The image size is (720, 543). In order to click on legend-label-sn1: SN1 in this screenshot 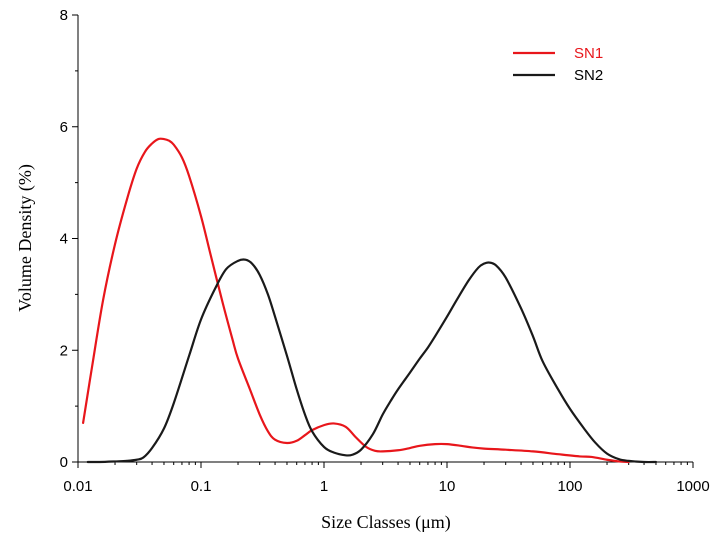, I will do `click(588, 53)`.